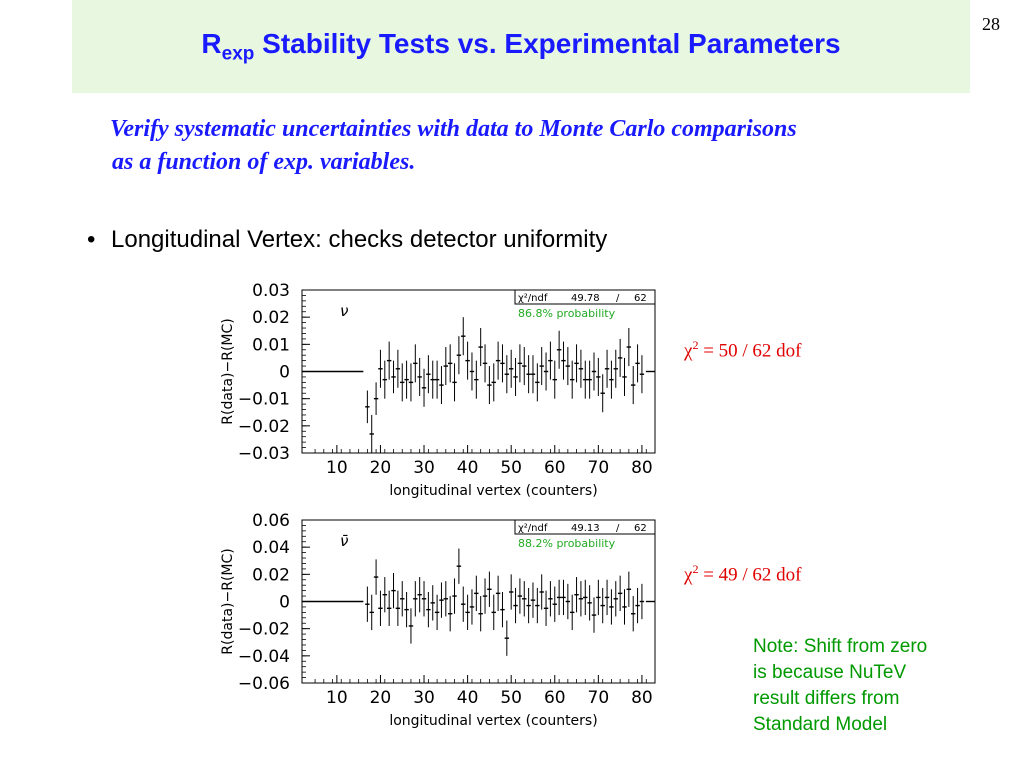 The height and width of the screenshot is (768, 1024). I want to click on y-tick-label: −0.04, so click(264, 657).